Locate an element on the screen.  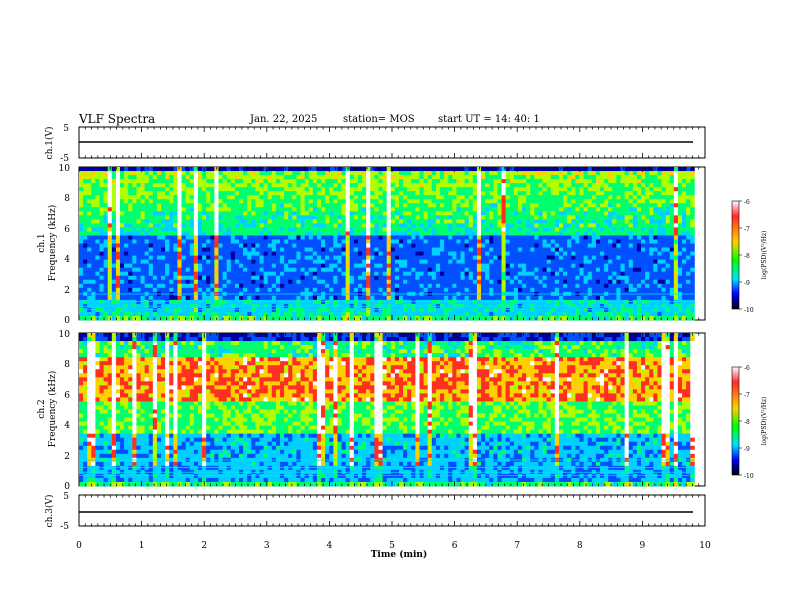
ch1-voltage-xticks is located at coordinates (392, 142).